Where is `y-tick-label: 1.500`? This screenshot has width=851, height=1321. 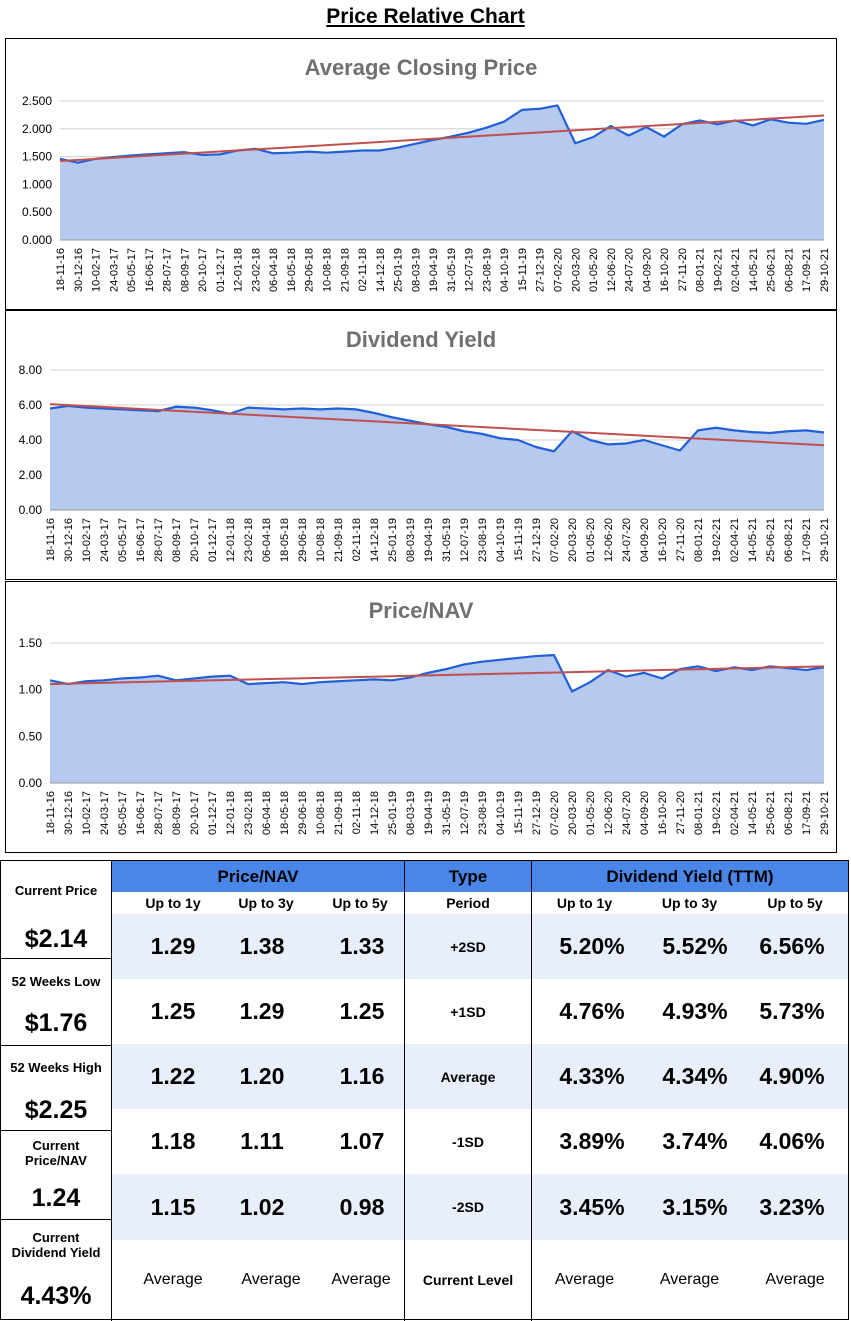
y-tick-label: 1.500 is located at coordinates (37, 157).